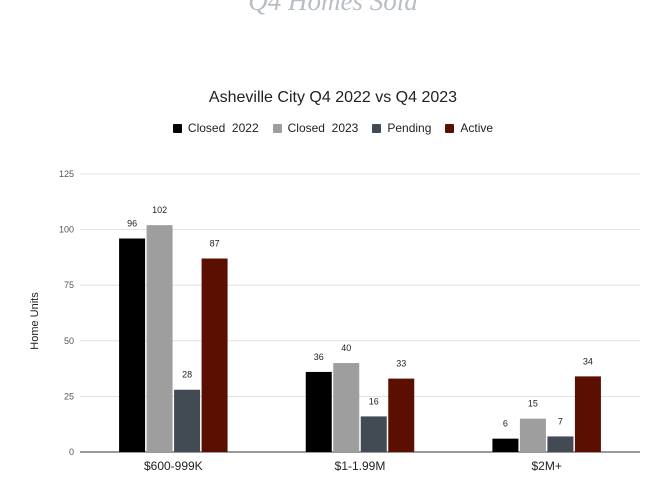 The height and width of the screenshot is (500, 666). I want to click on legend-label: Closed 2023, so click(323, 128).